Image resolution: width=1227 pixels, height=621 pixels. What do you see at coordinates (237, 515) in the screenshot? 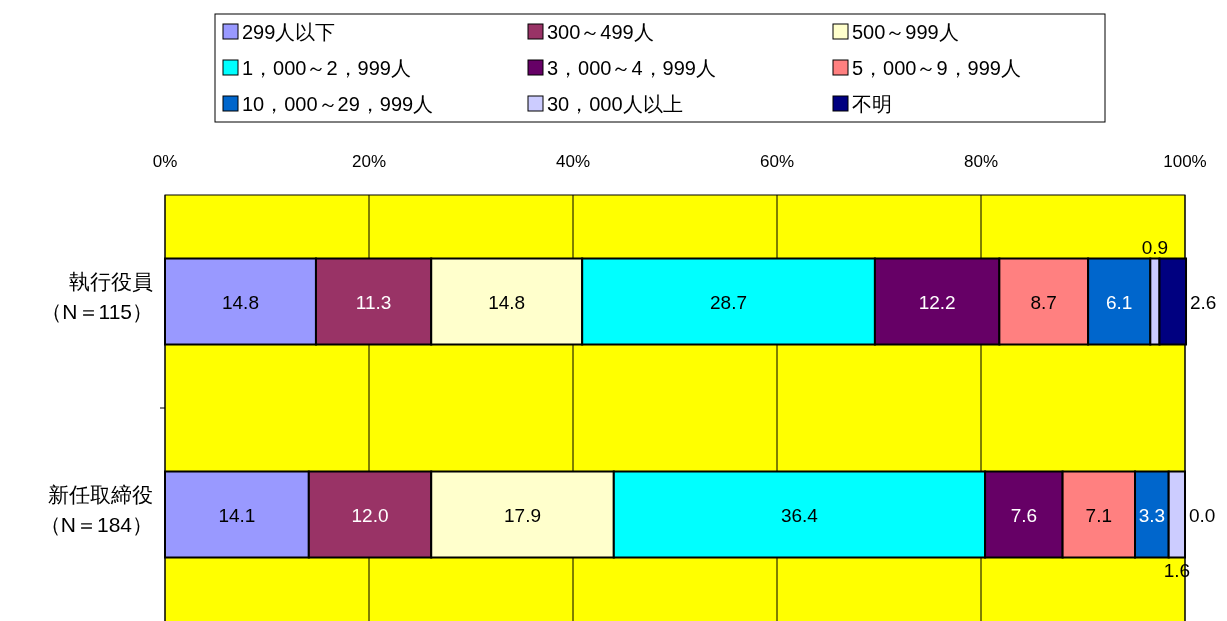
I see `data-label: 14.1` at bounding box center [237, 515].